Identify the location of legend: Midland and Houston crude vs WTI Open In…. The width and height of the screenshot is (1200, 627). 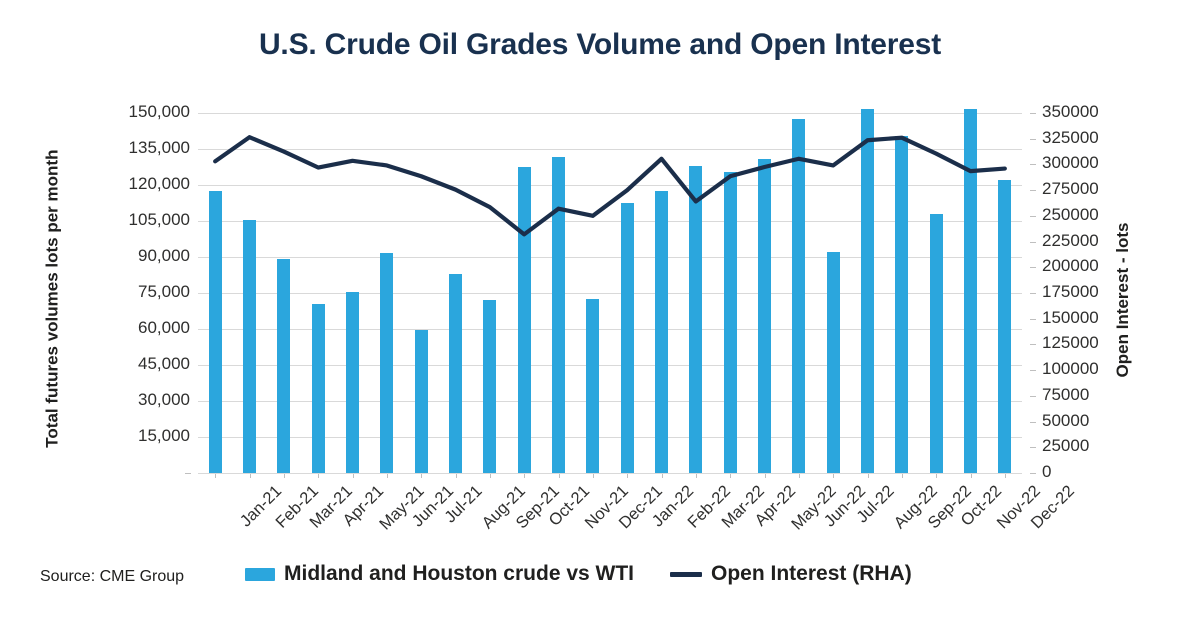
(578, 574).